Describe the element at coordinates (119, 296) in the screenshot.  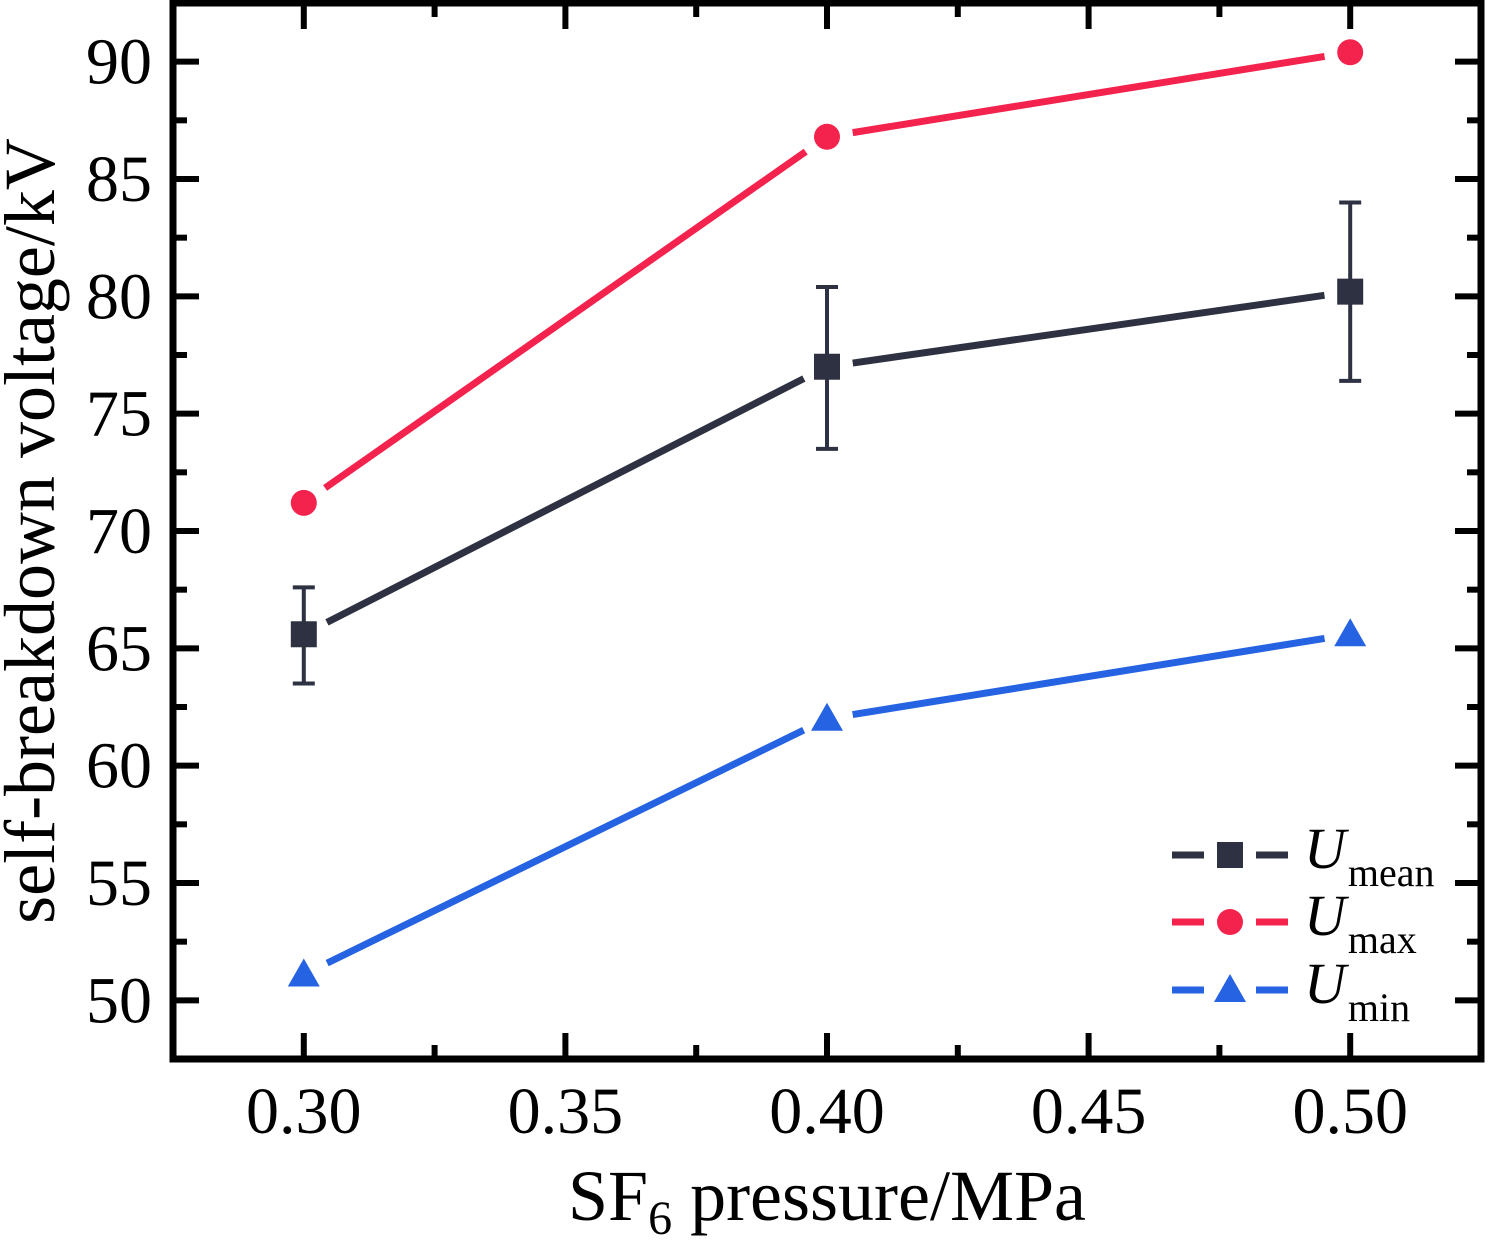
I see `y-tick-label: 80` at that location.